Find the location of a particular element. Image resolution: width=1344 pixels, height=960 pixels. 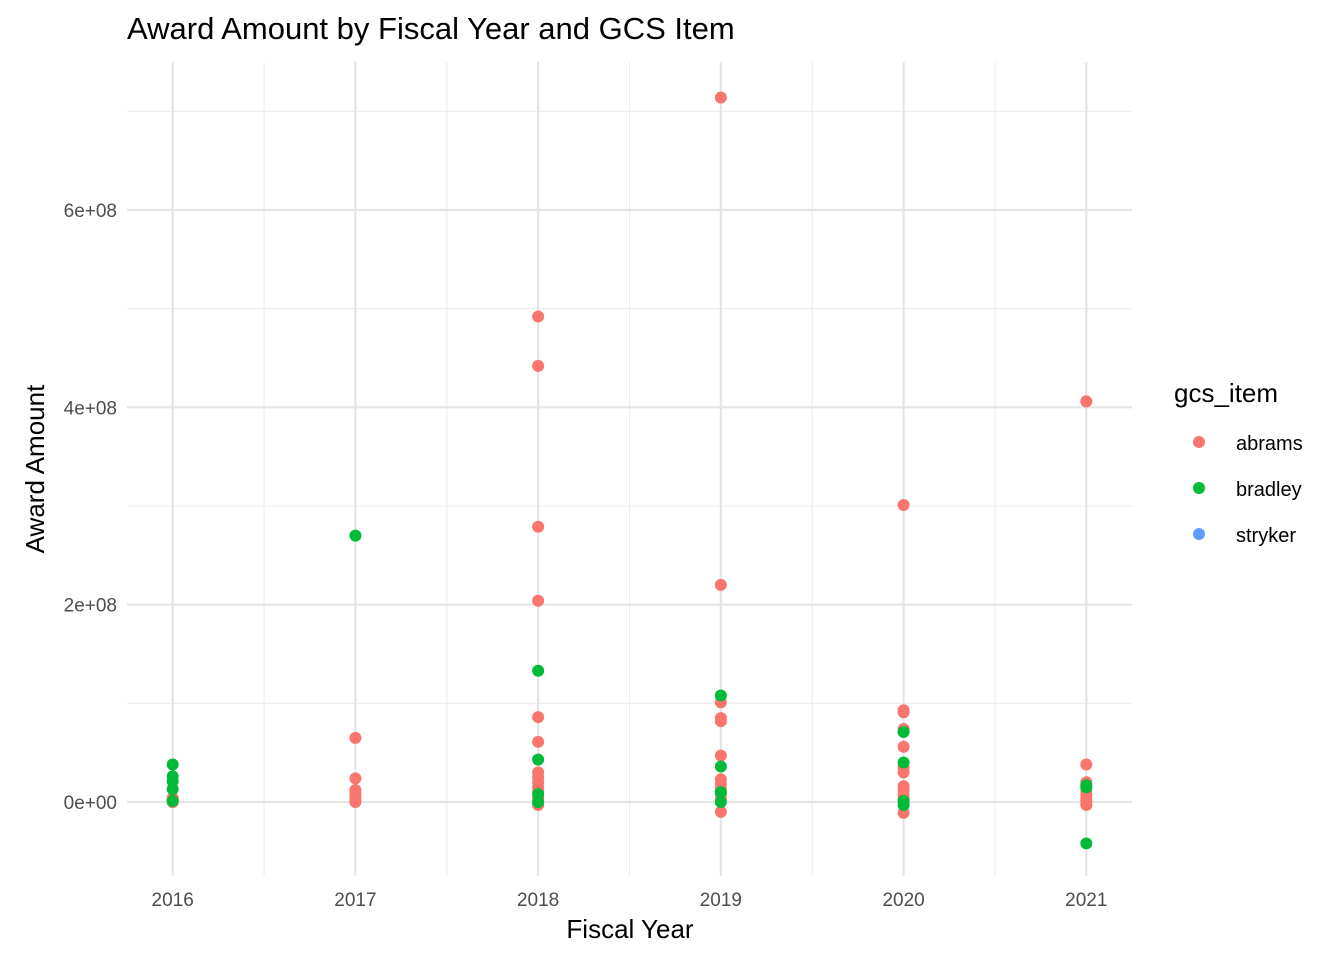

x-tick-label: 2018 is located at coordinates (538, 900).